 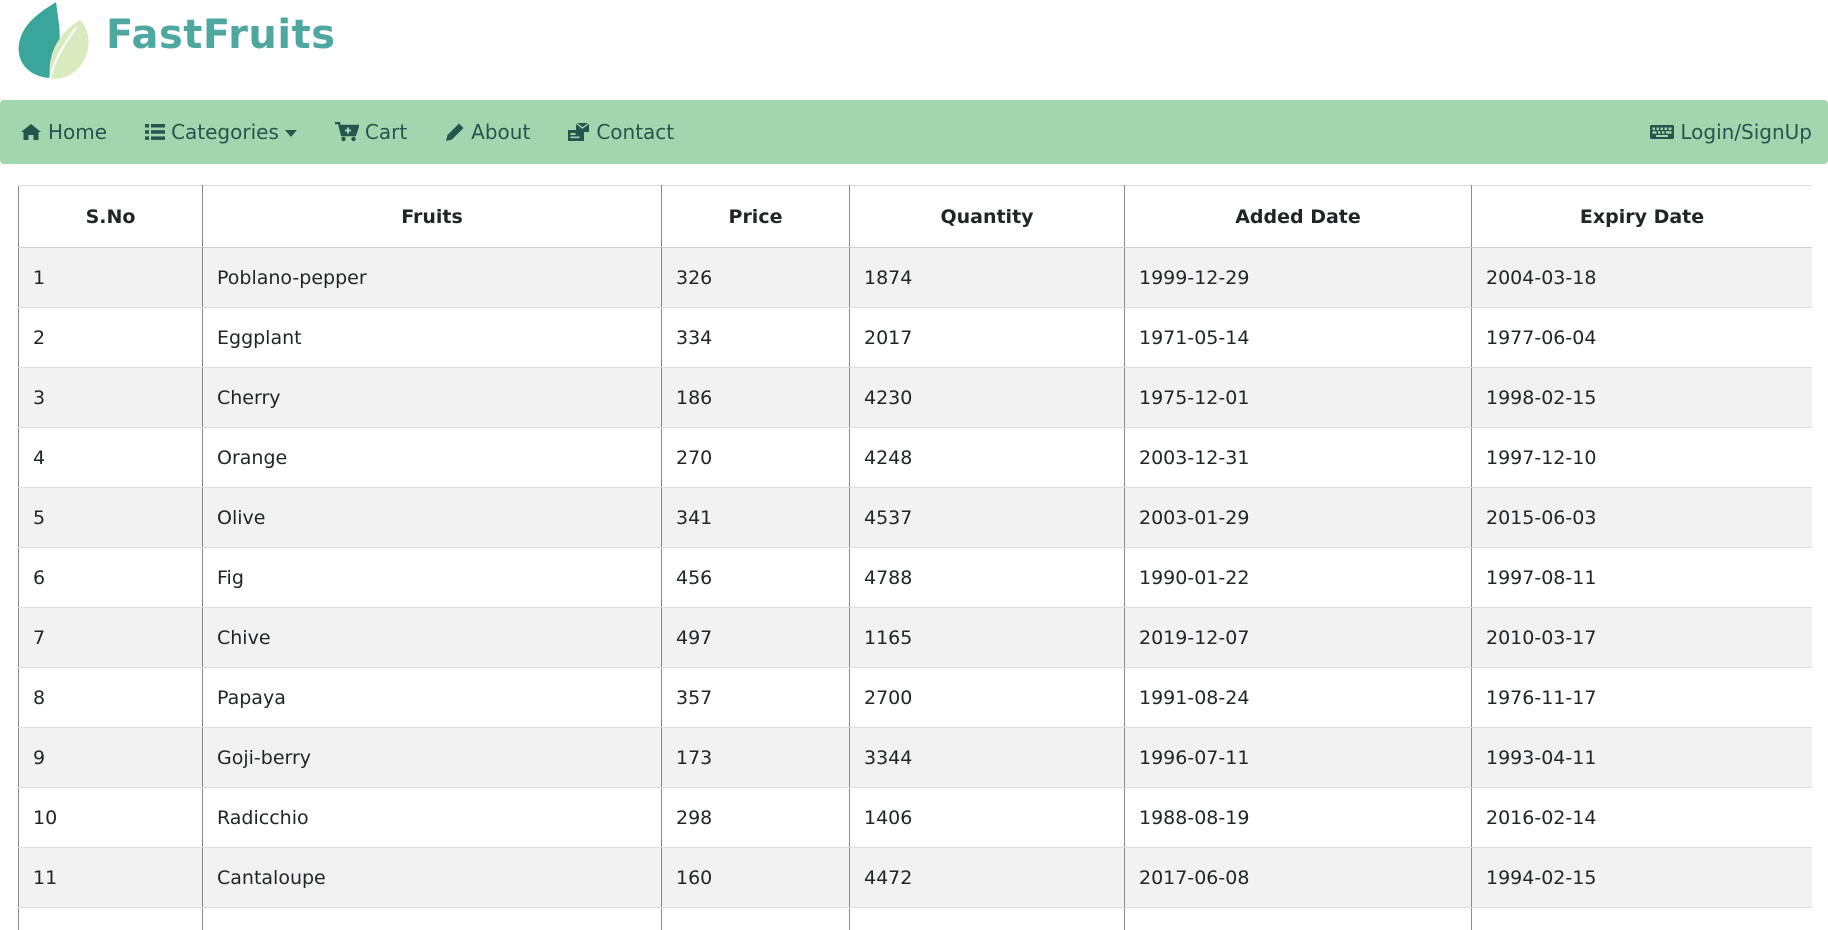 What do you see at coordinates (110, 277) in the screenshot?
I see `cell-sno: 1` at bounding box center [110, 277].